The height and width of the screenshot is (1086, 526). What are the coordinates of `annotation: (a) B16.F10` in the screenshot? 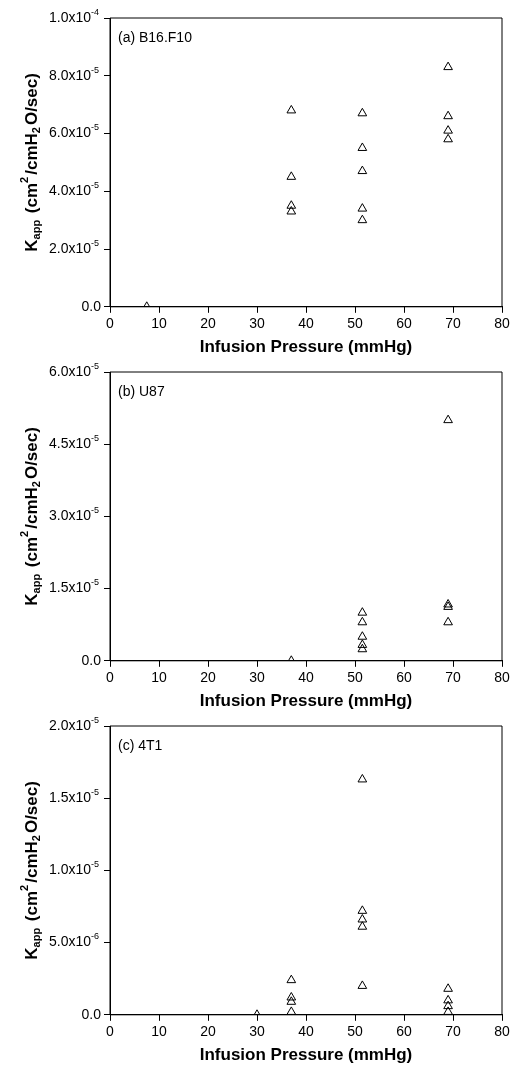 It's located at (155, 36).